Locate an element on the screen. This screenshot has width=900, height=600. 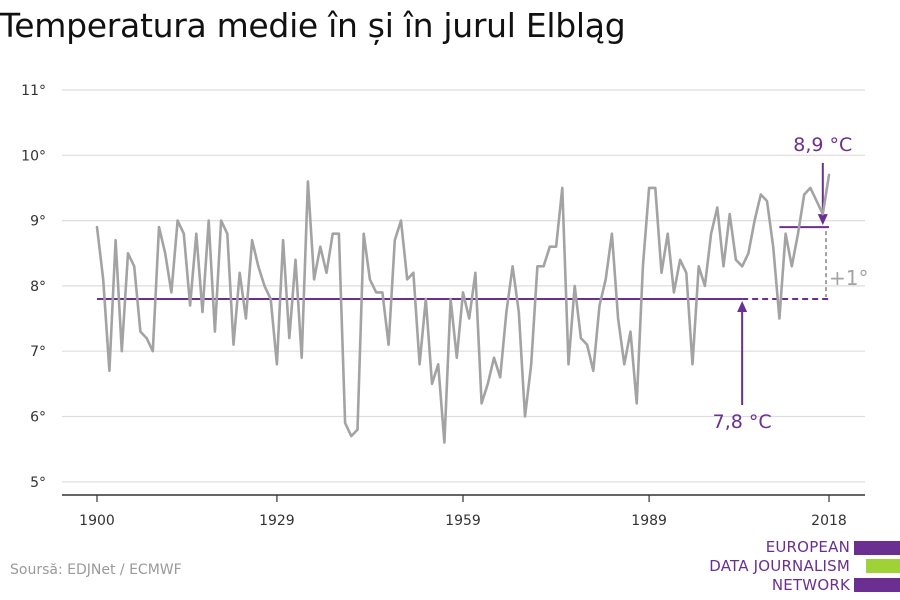
edjnet-logo: EUROPEAN DATA JOURNALISM NETWORK is located at coordinates (800, 568).